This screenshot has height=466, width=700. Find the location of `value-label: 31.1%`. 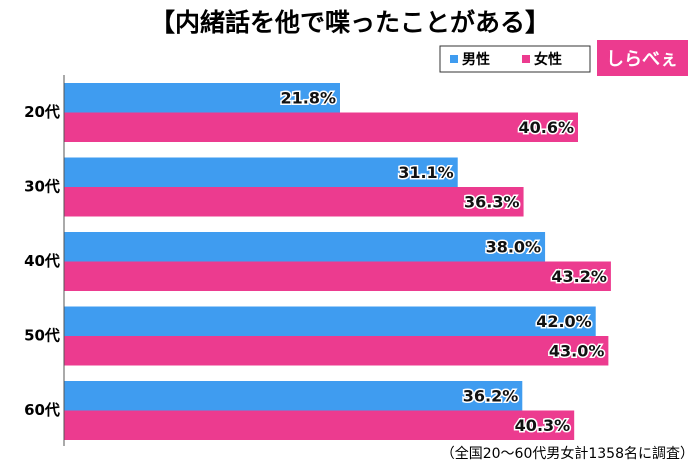

value-label: 31.1% is located at coordinates (426, 172).